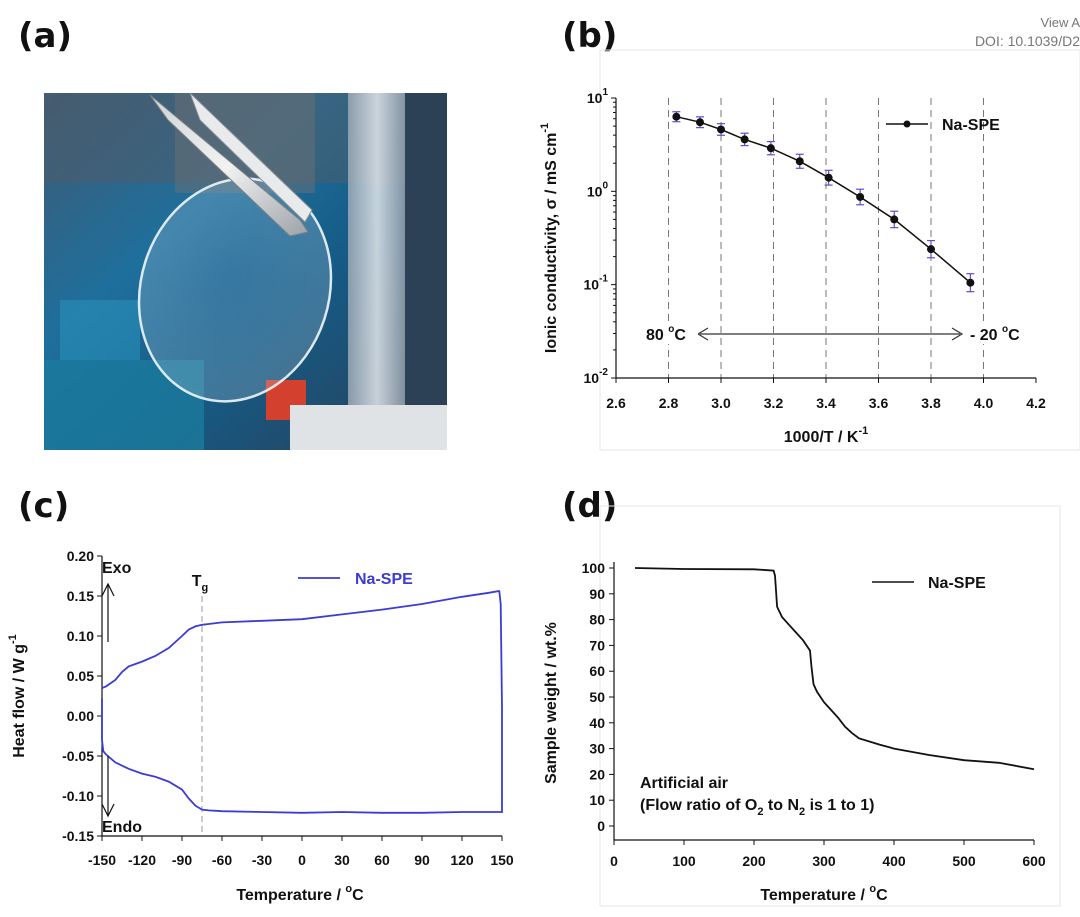  Describe the element at coordinates (80, 636) in the screenshot. I see `y-tick-label: 0.10` at that location.